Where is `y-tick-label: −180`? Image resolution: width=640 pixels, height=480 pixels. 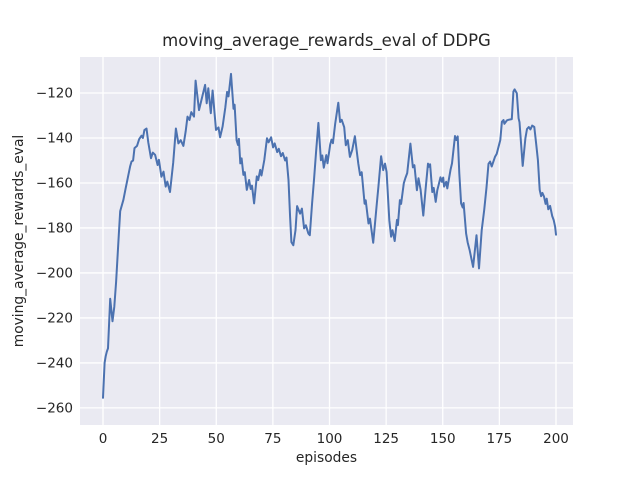 y-tick-label: −180 is located at coordinates (54, 228).